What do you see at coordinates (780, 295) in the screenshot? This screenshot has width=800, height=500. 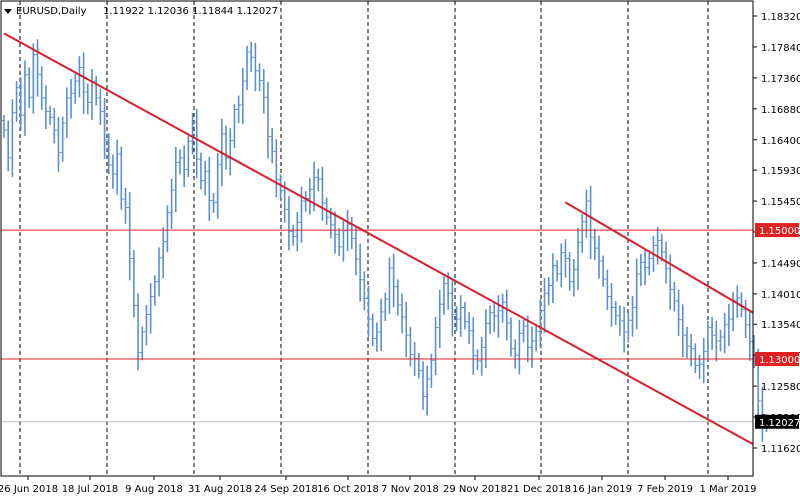 I see `y-tick-label: 1.14010` at bounding box center [780, 295].